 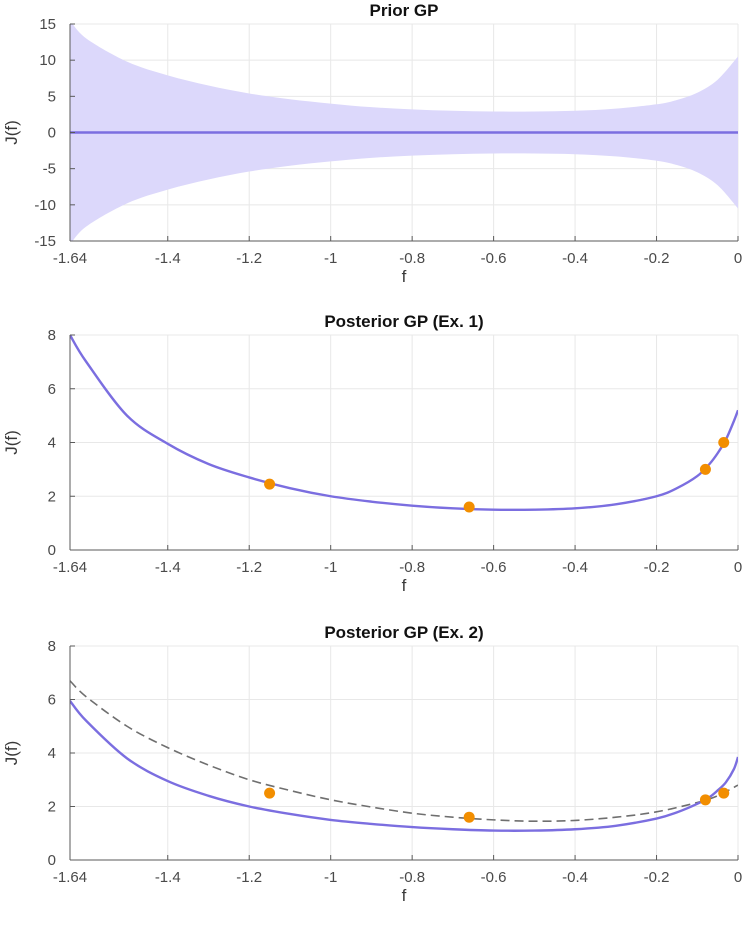 I want to click on y-tick-label: 5, so click(x=52, y=96).